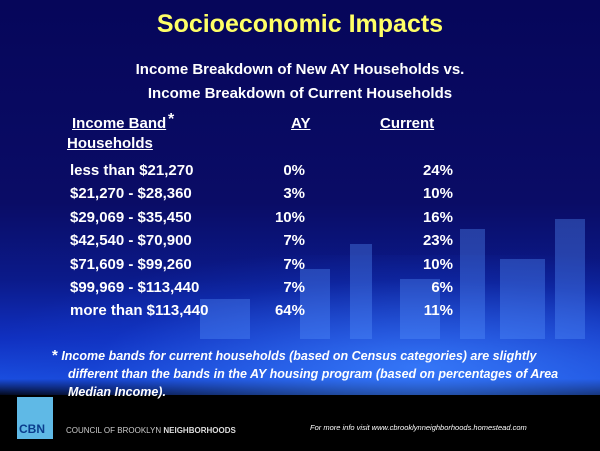 The image size is (600, 451). Describe the element at coordinates (131, 264) in the screenshot. I see `cell-band: $71,609 - $99,260` at that location.